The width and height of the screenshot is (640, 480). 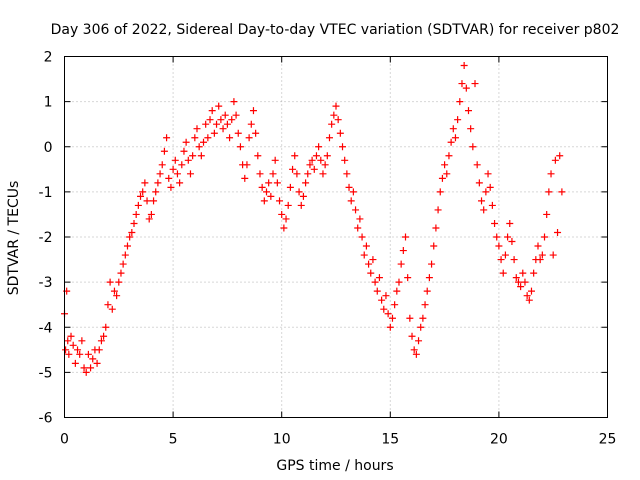 I want to click on y-tick-label: 1, so click(x=48, y=103).